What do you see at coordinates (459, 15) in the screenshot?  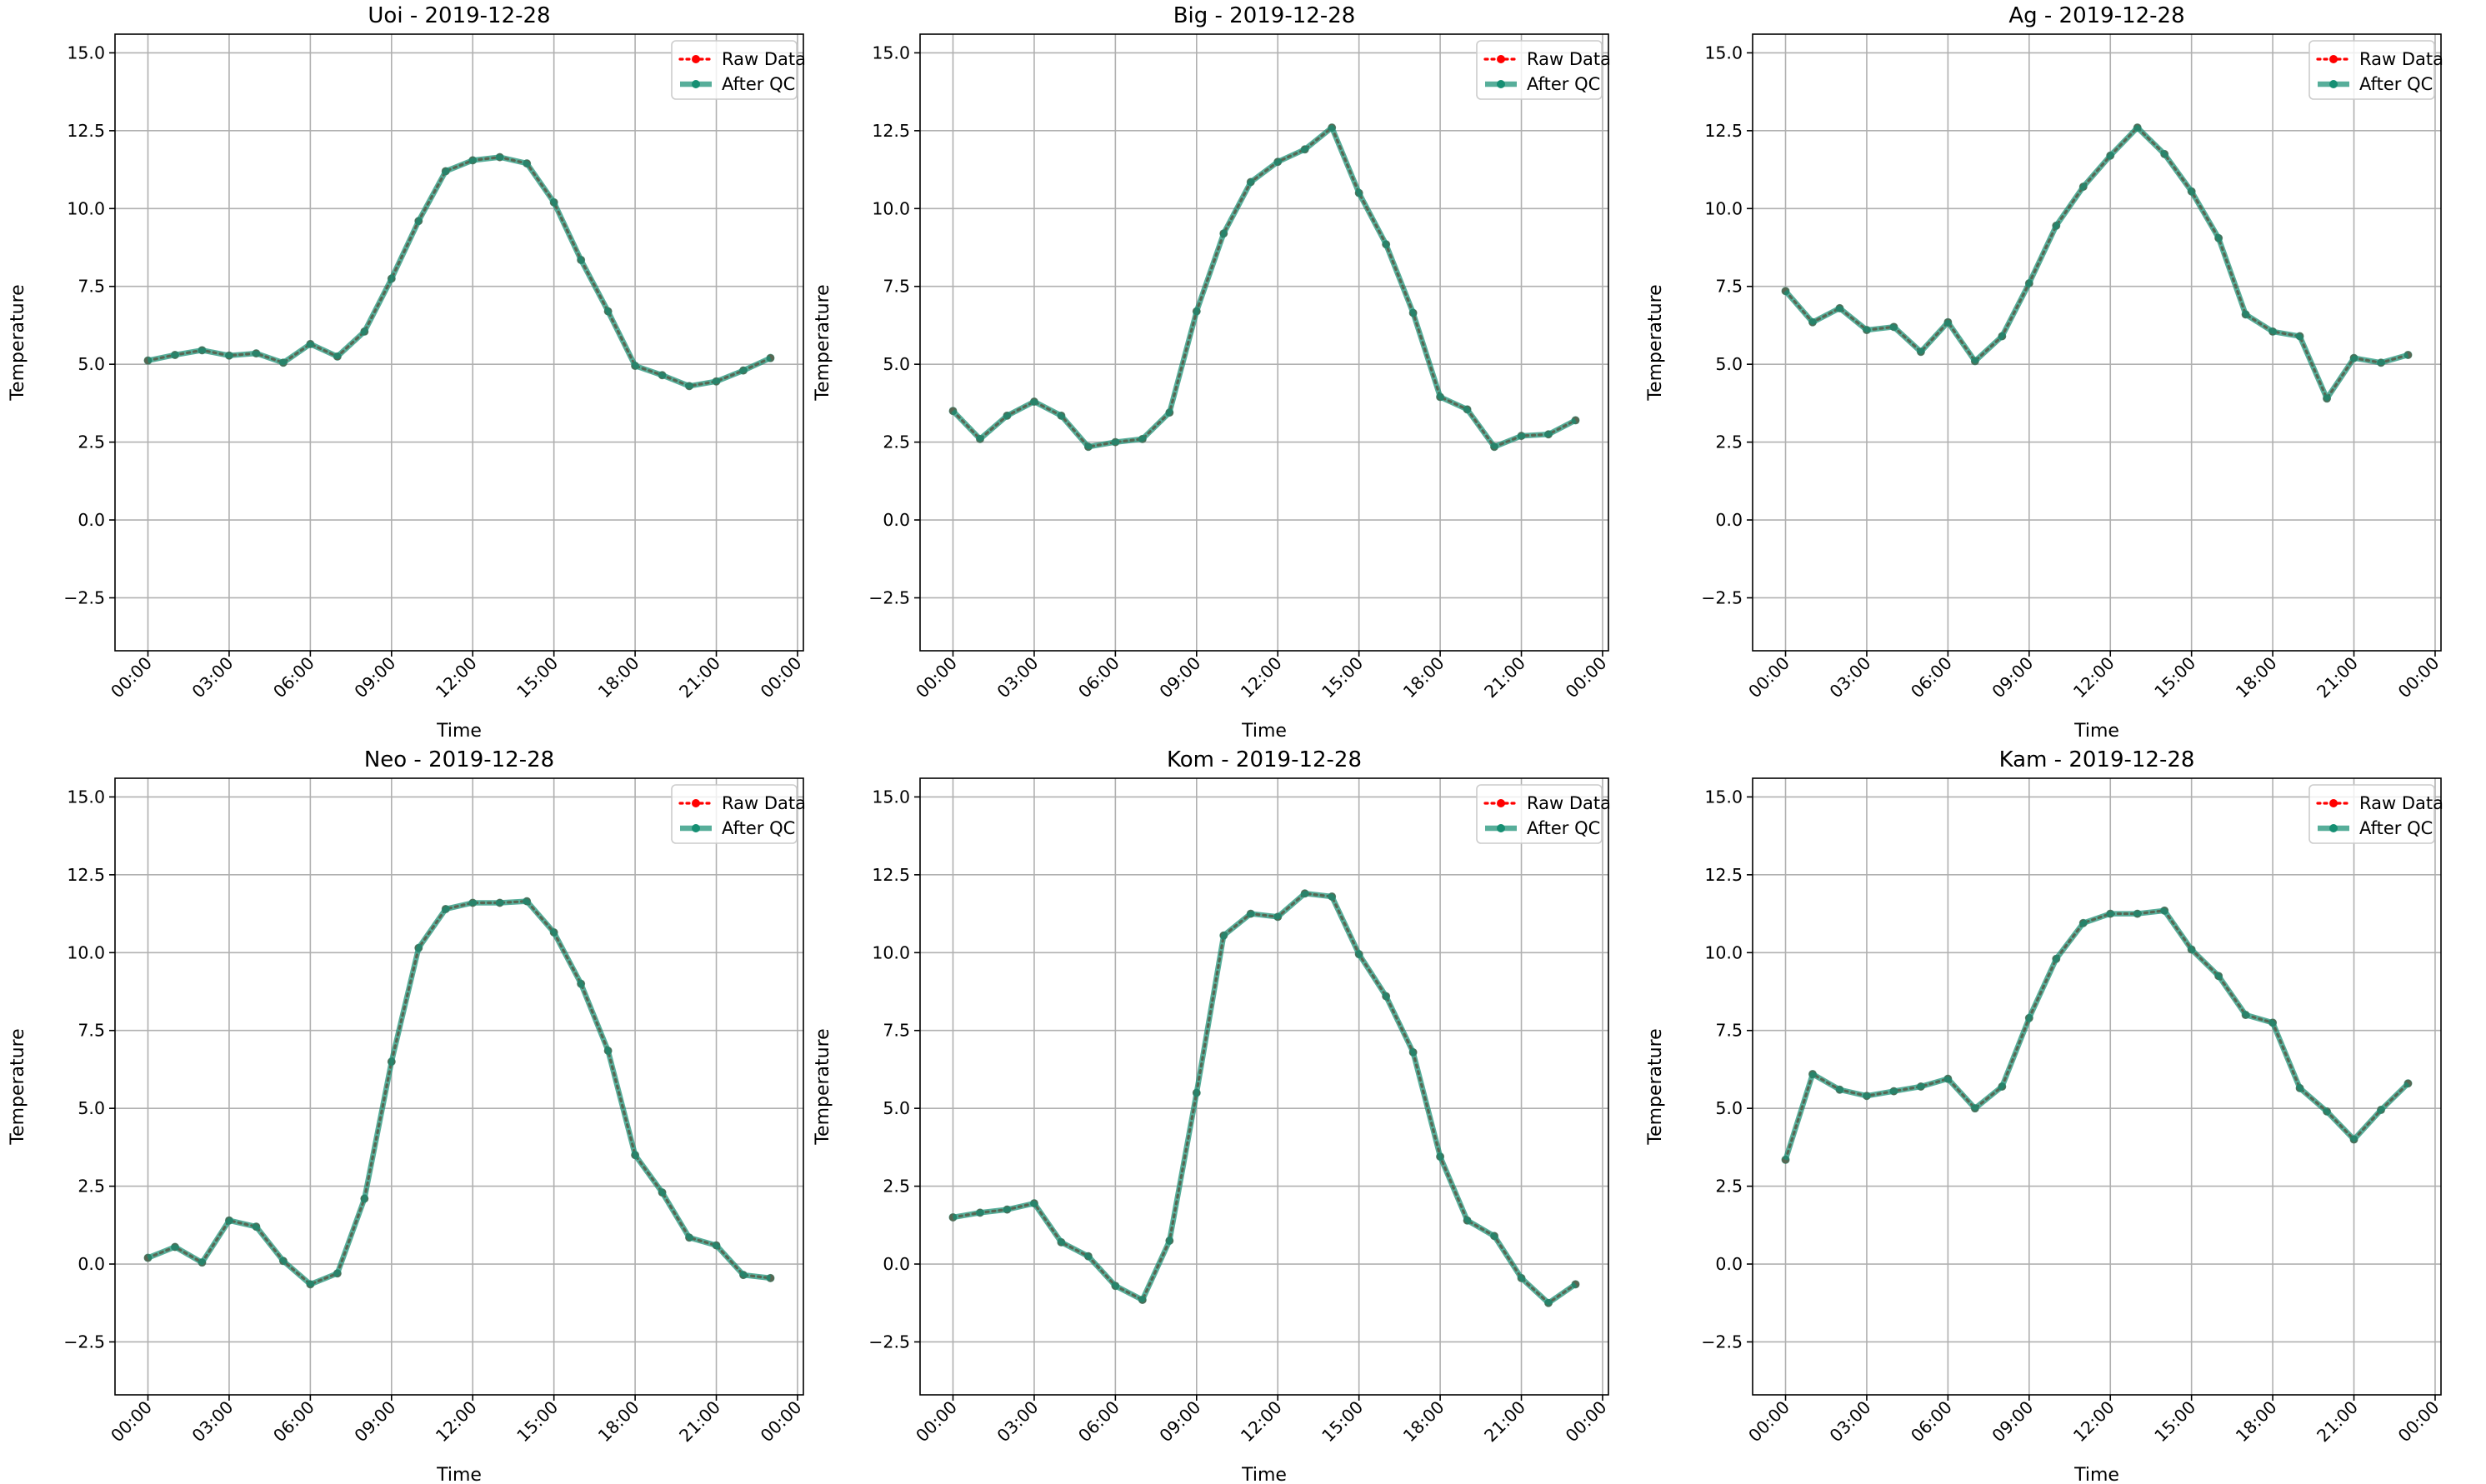 I see `subplot-title: Uoi - 2019-12-28` at bounding box center [459, 15].